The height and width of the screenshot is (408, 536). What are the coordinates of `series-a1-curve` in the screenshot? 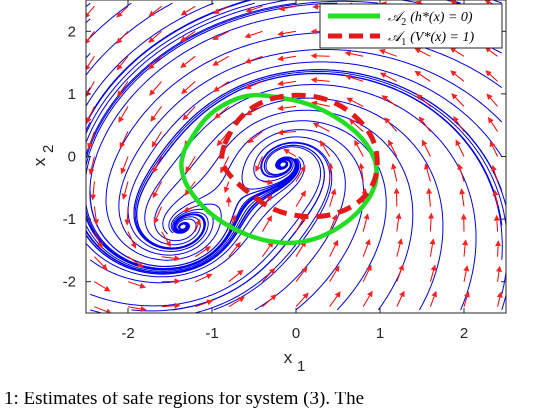 It's located at (299, 156).